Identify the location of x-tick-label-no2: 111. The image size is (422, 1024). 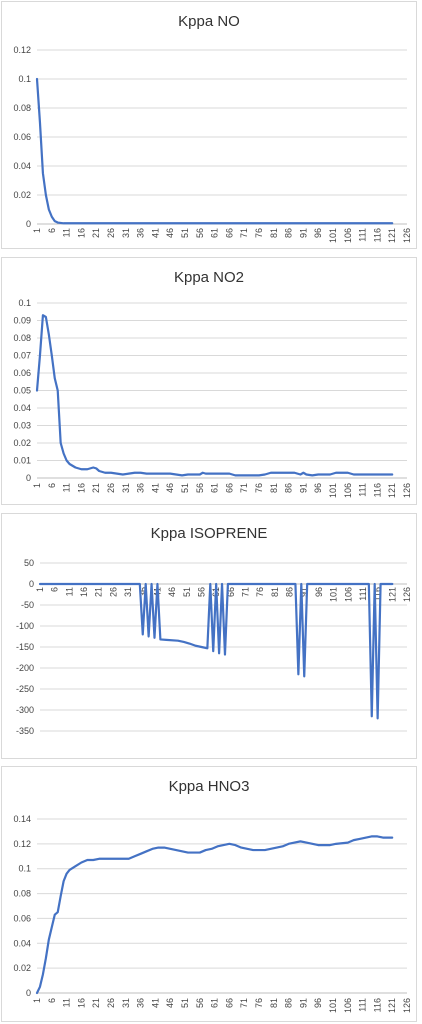
(363, 490).